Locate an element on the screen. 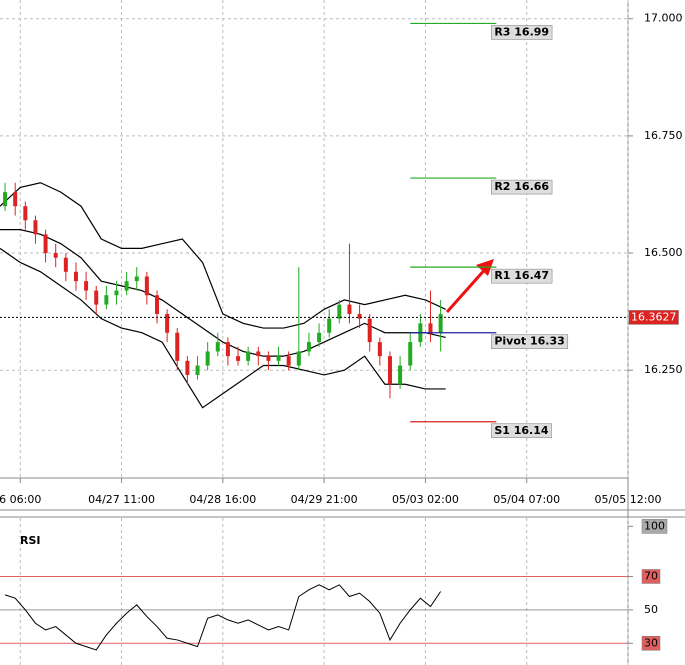  y-tick-label: 50 is located at coordinates (651, 609).